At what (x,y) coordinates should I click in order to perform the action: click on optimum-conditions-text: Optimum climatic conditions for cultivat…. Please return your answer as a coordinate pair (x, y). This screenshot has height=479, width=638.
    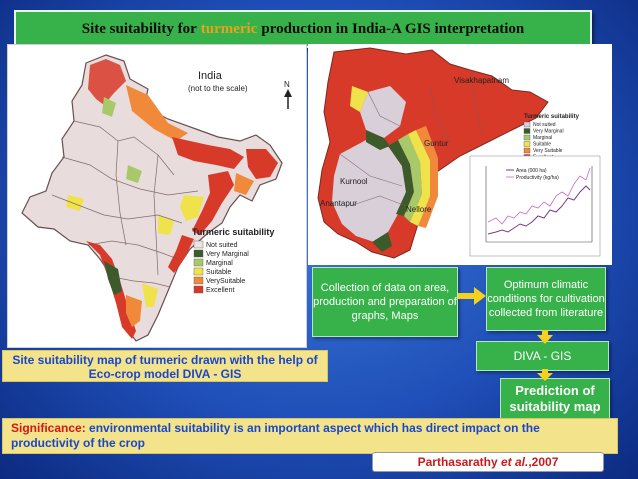
    Looking at the image, I should click on (546, 299).